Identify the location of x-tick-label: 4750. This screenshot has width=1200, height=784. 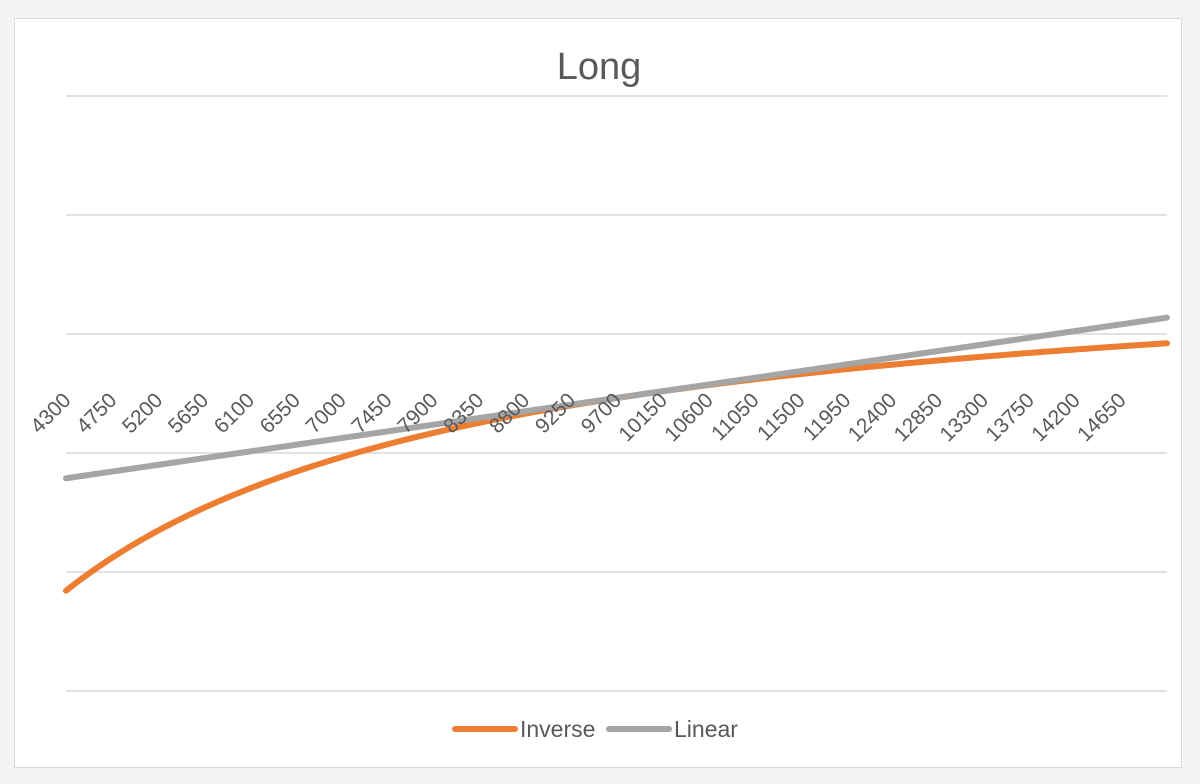
(96, 413).